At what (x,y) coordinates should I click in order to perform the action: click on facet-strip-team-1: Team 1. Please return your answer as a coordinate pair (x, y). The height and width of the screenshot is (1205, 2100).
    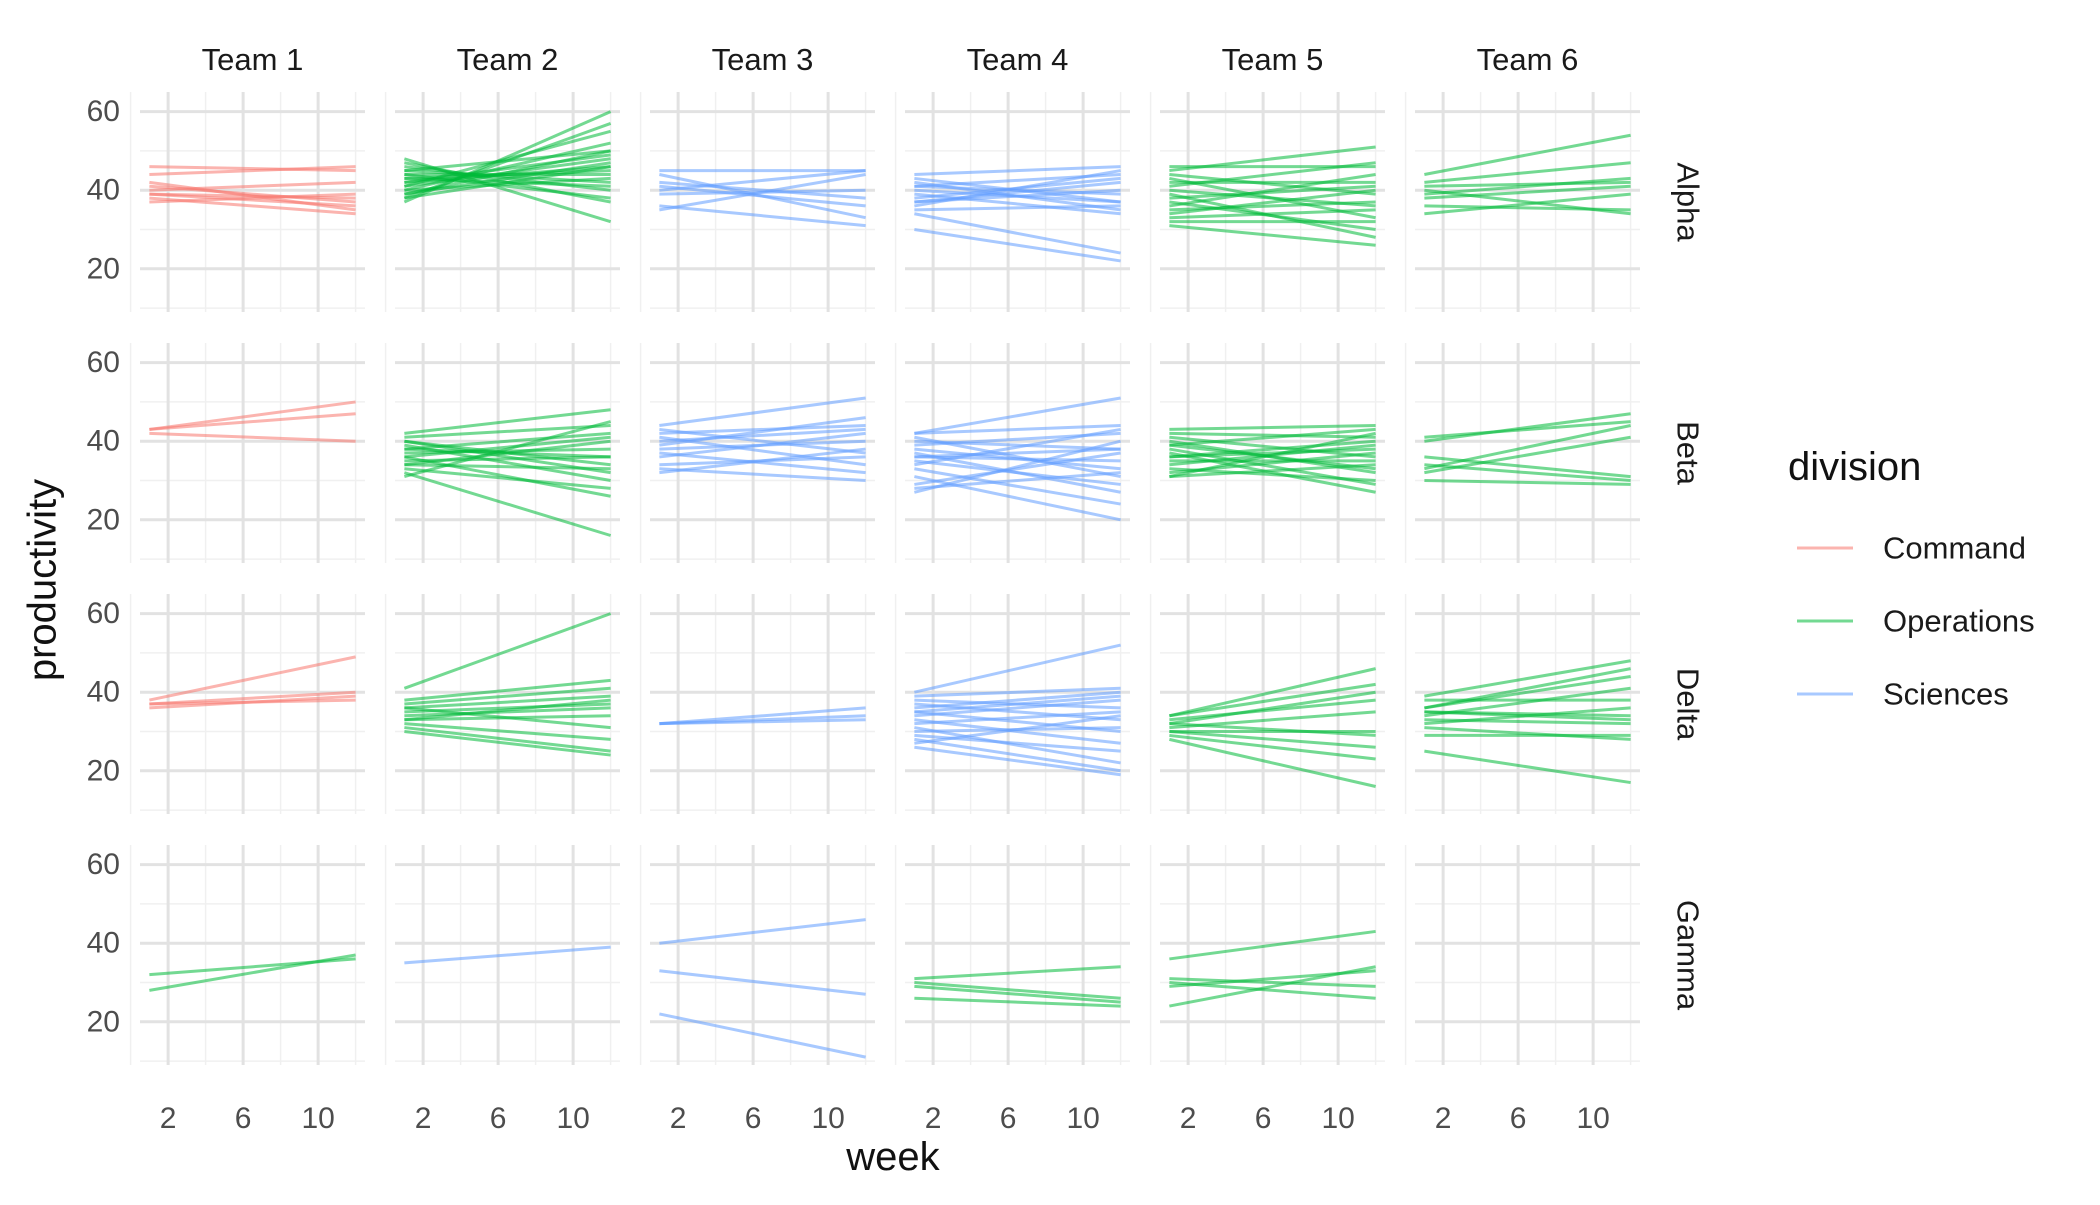
    Looking at the image, I should click on (253, 59).